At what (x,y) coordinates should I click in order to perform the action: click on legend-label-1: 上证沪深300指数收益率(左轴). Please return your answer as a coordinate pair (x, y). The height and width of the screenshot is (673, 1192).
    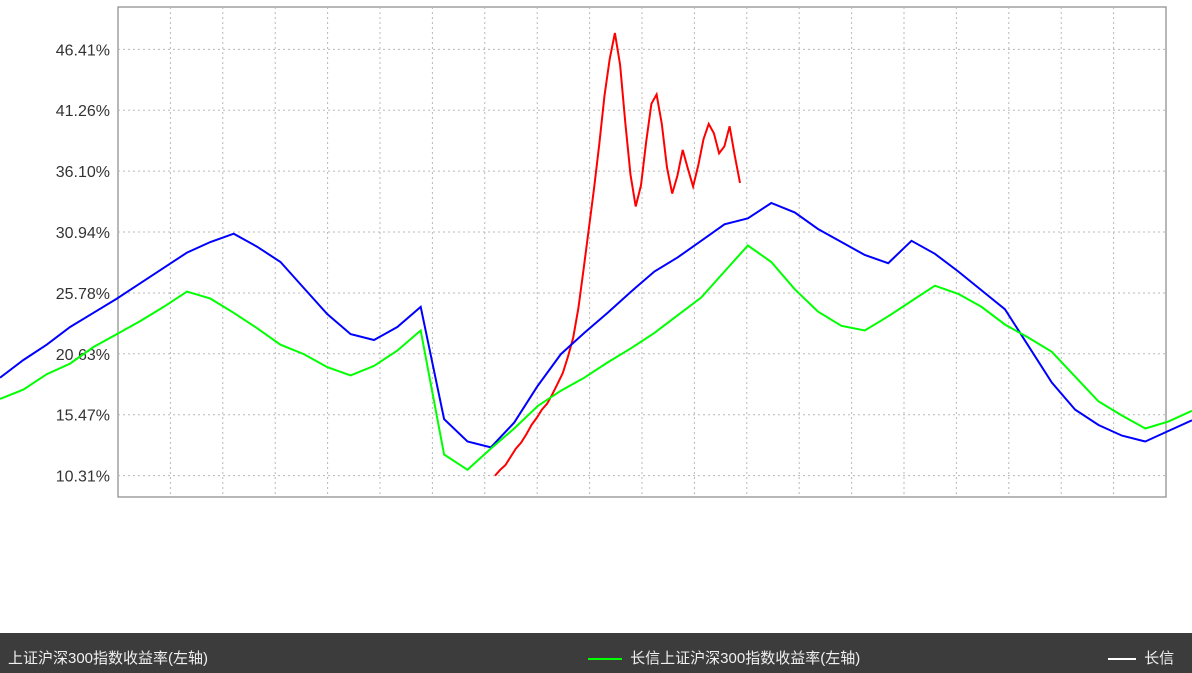
    Looking at the image, I should click on (108, 658).